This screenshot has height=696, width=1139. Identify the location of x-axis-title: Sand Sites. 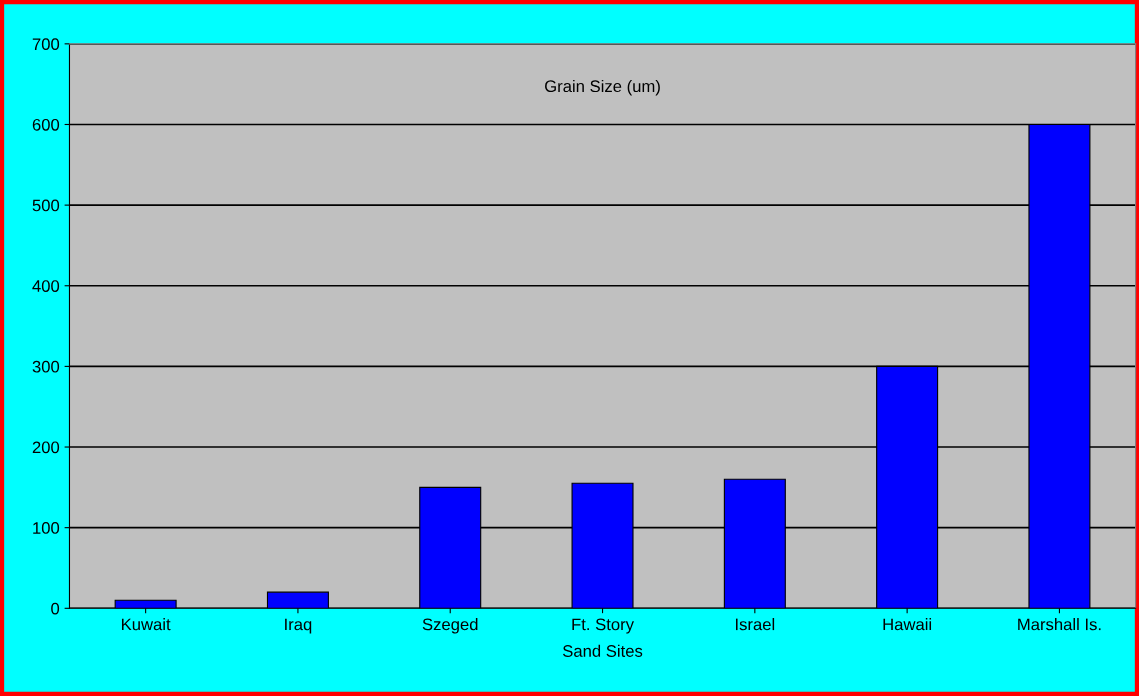
(602, 650).